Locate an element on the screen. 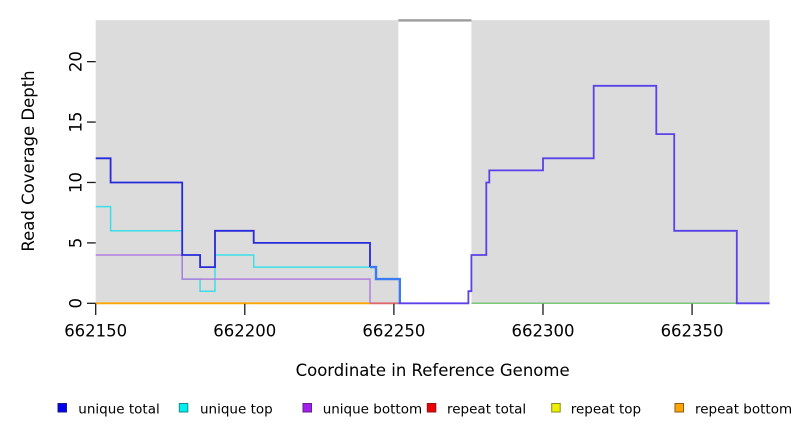  series-unique-bottom is located at coordinates (233, 279).